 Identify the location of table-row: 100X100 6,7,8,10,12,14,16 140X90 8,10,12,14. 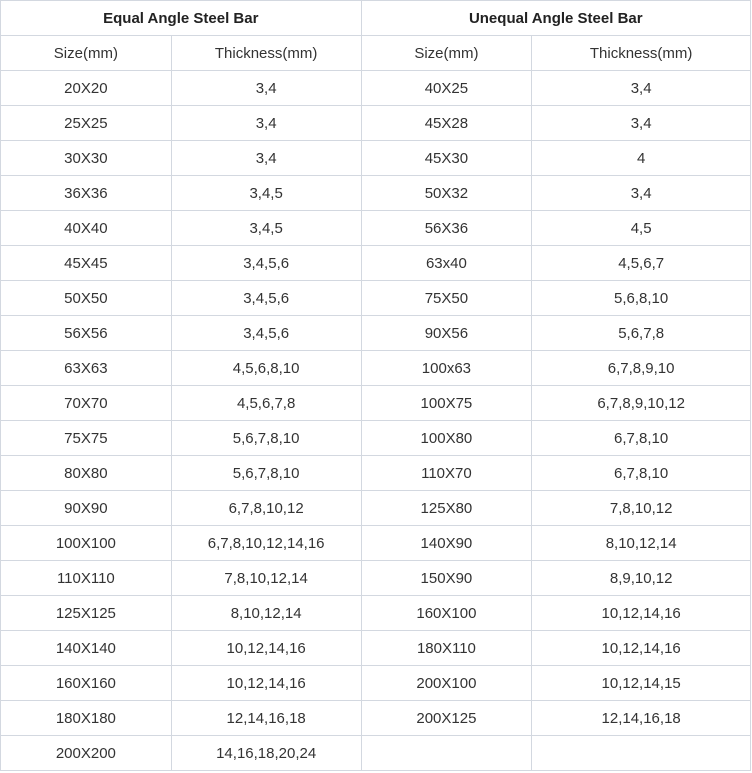
(375, 543).